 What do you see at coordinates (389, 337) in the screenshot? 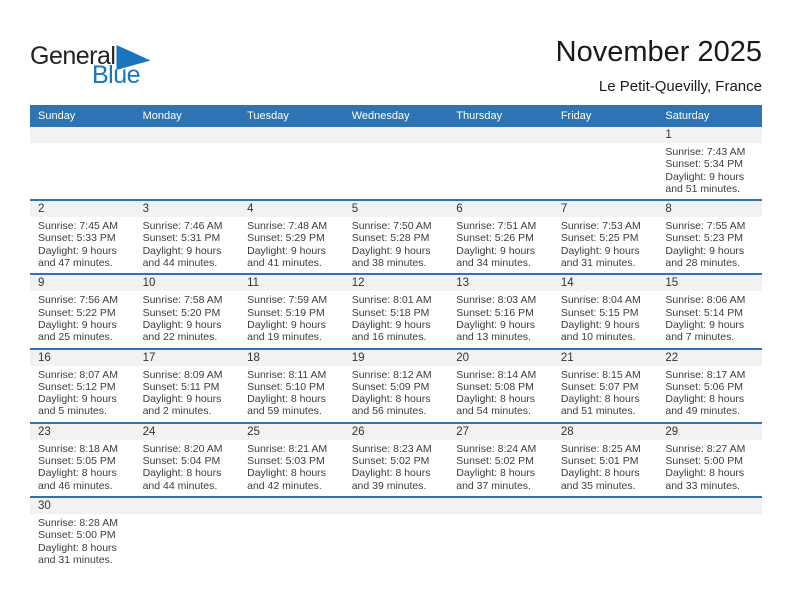
I see `day-detail-line: and 16 minutes.` at bounding box center [389, 337].